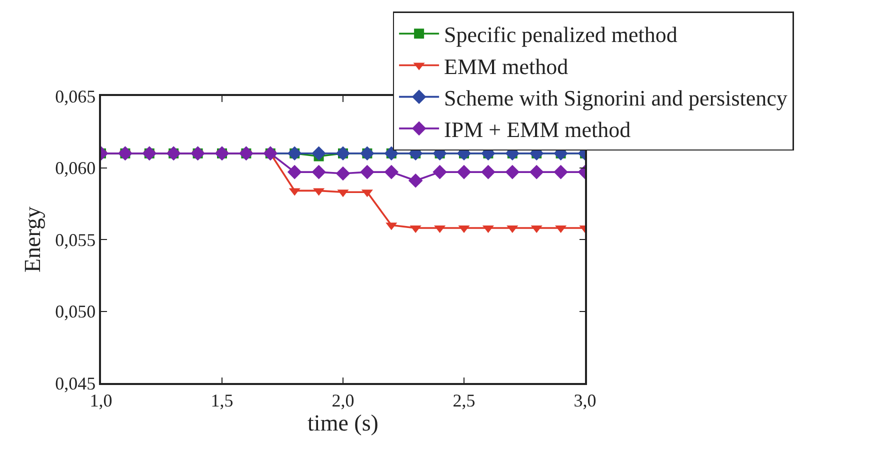  Describe the element at coordinates (585, 400) in the screenshot. I see `x-tick-label: 3,0` at that location.